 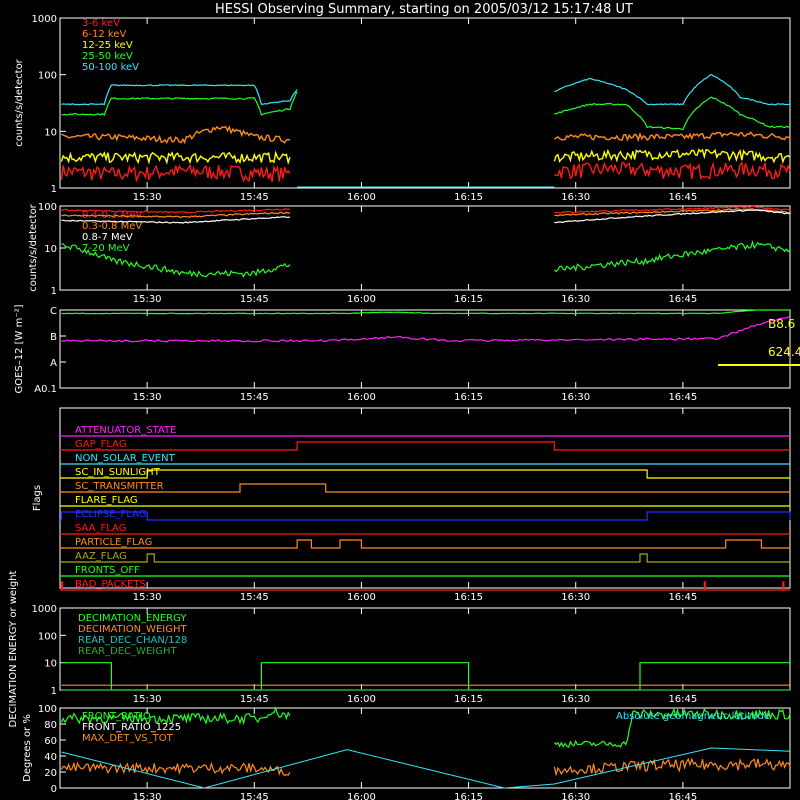 I want to click on panel6-legend-item: FRONT_RATIO, so click(x=116, y=716).